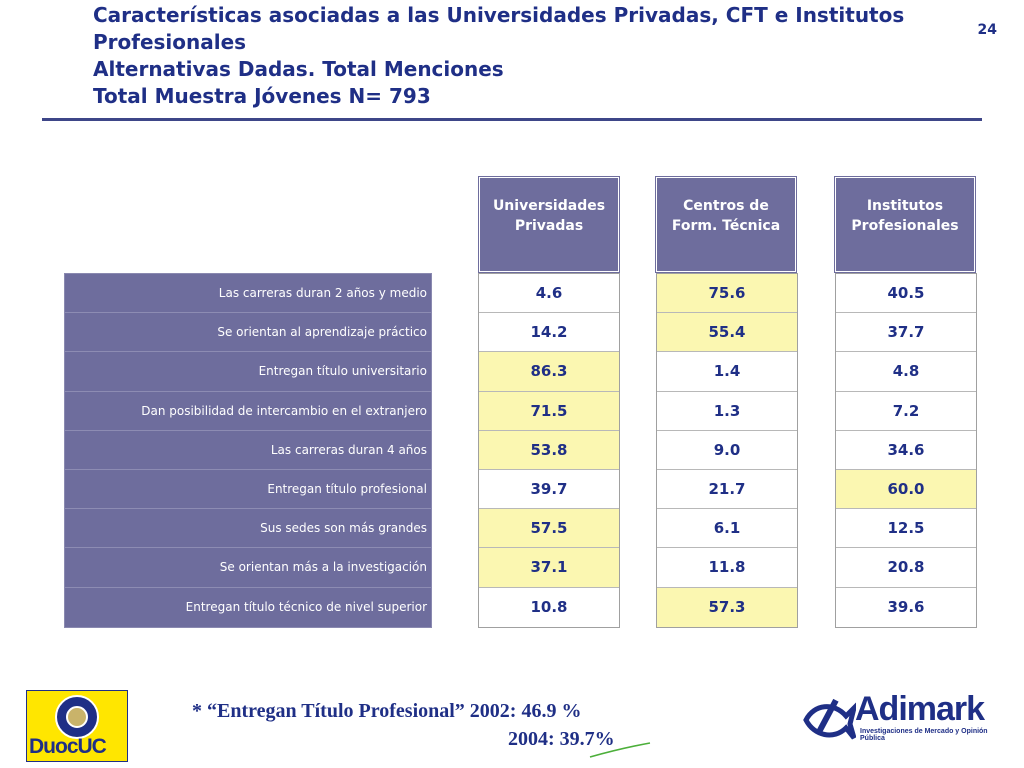 This screenshot has width=1024, height=768. What do you see at coordinates (727, 333) in the screenshot?
I see `table-cell: 55.4` at bounding box center [727, 333].